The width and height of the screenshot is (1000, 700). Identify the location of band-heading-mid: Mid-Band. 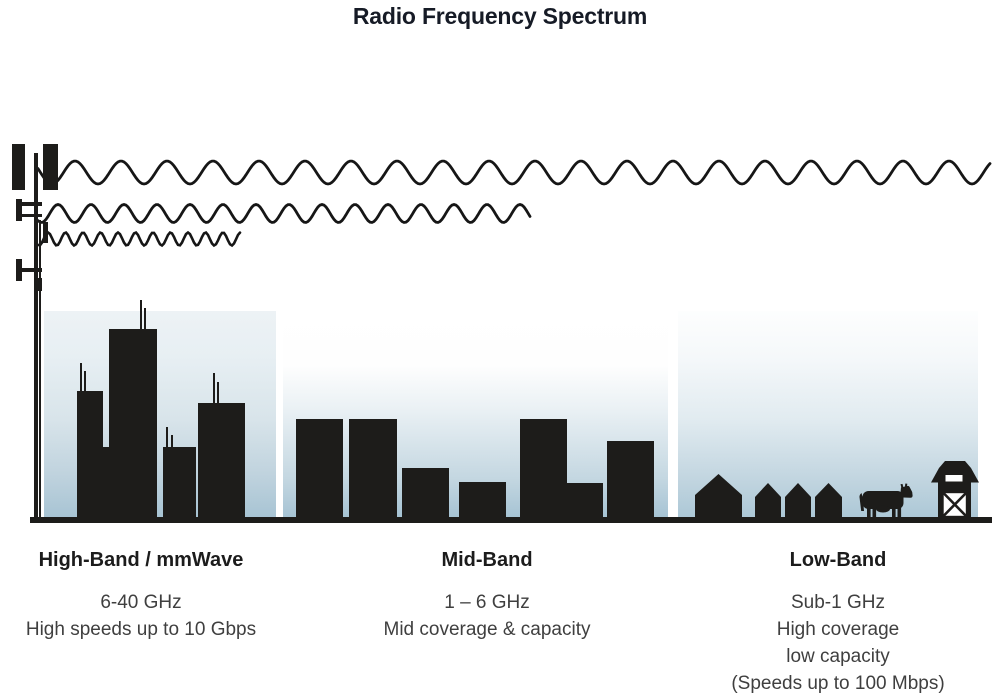
(487, 560).